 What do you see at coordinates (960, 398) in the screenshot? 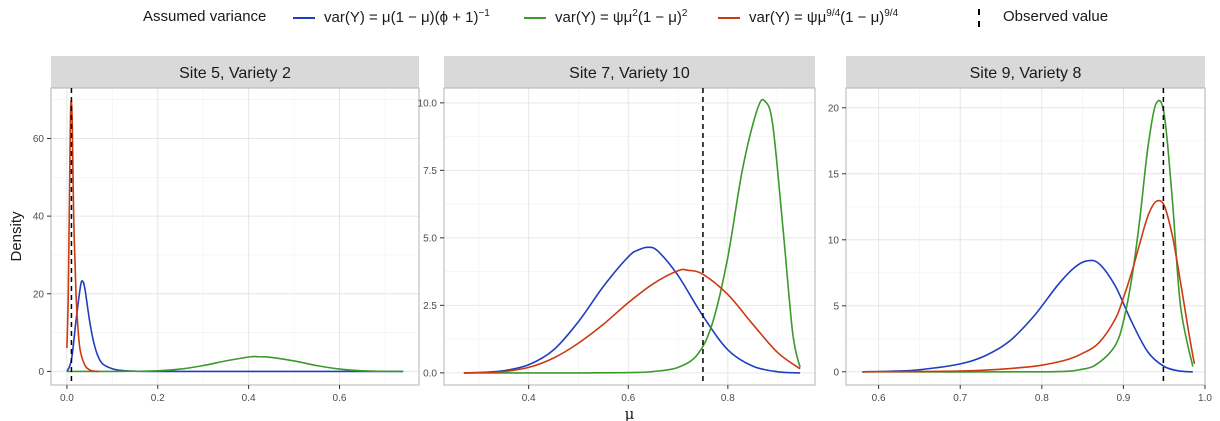
I see `x-tick-label: 0.7` at bounding box center [960, 398].